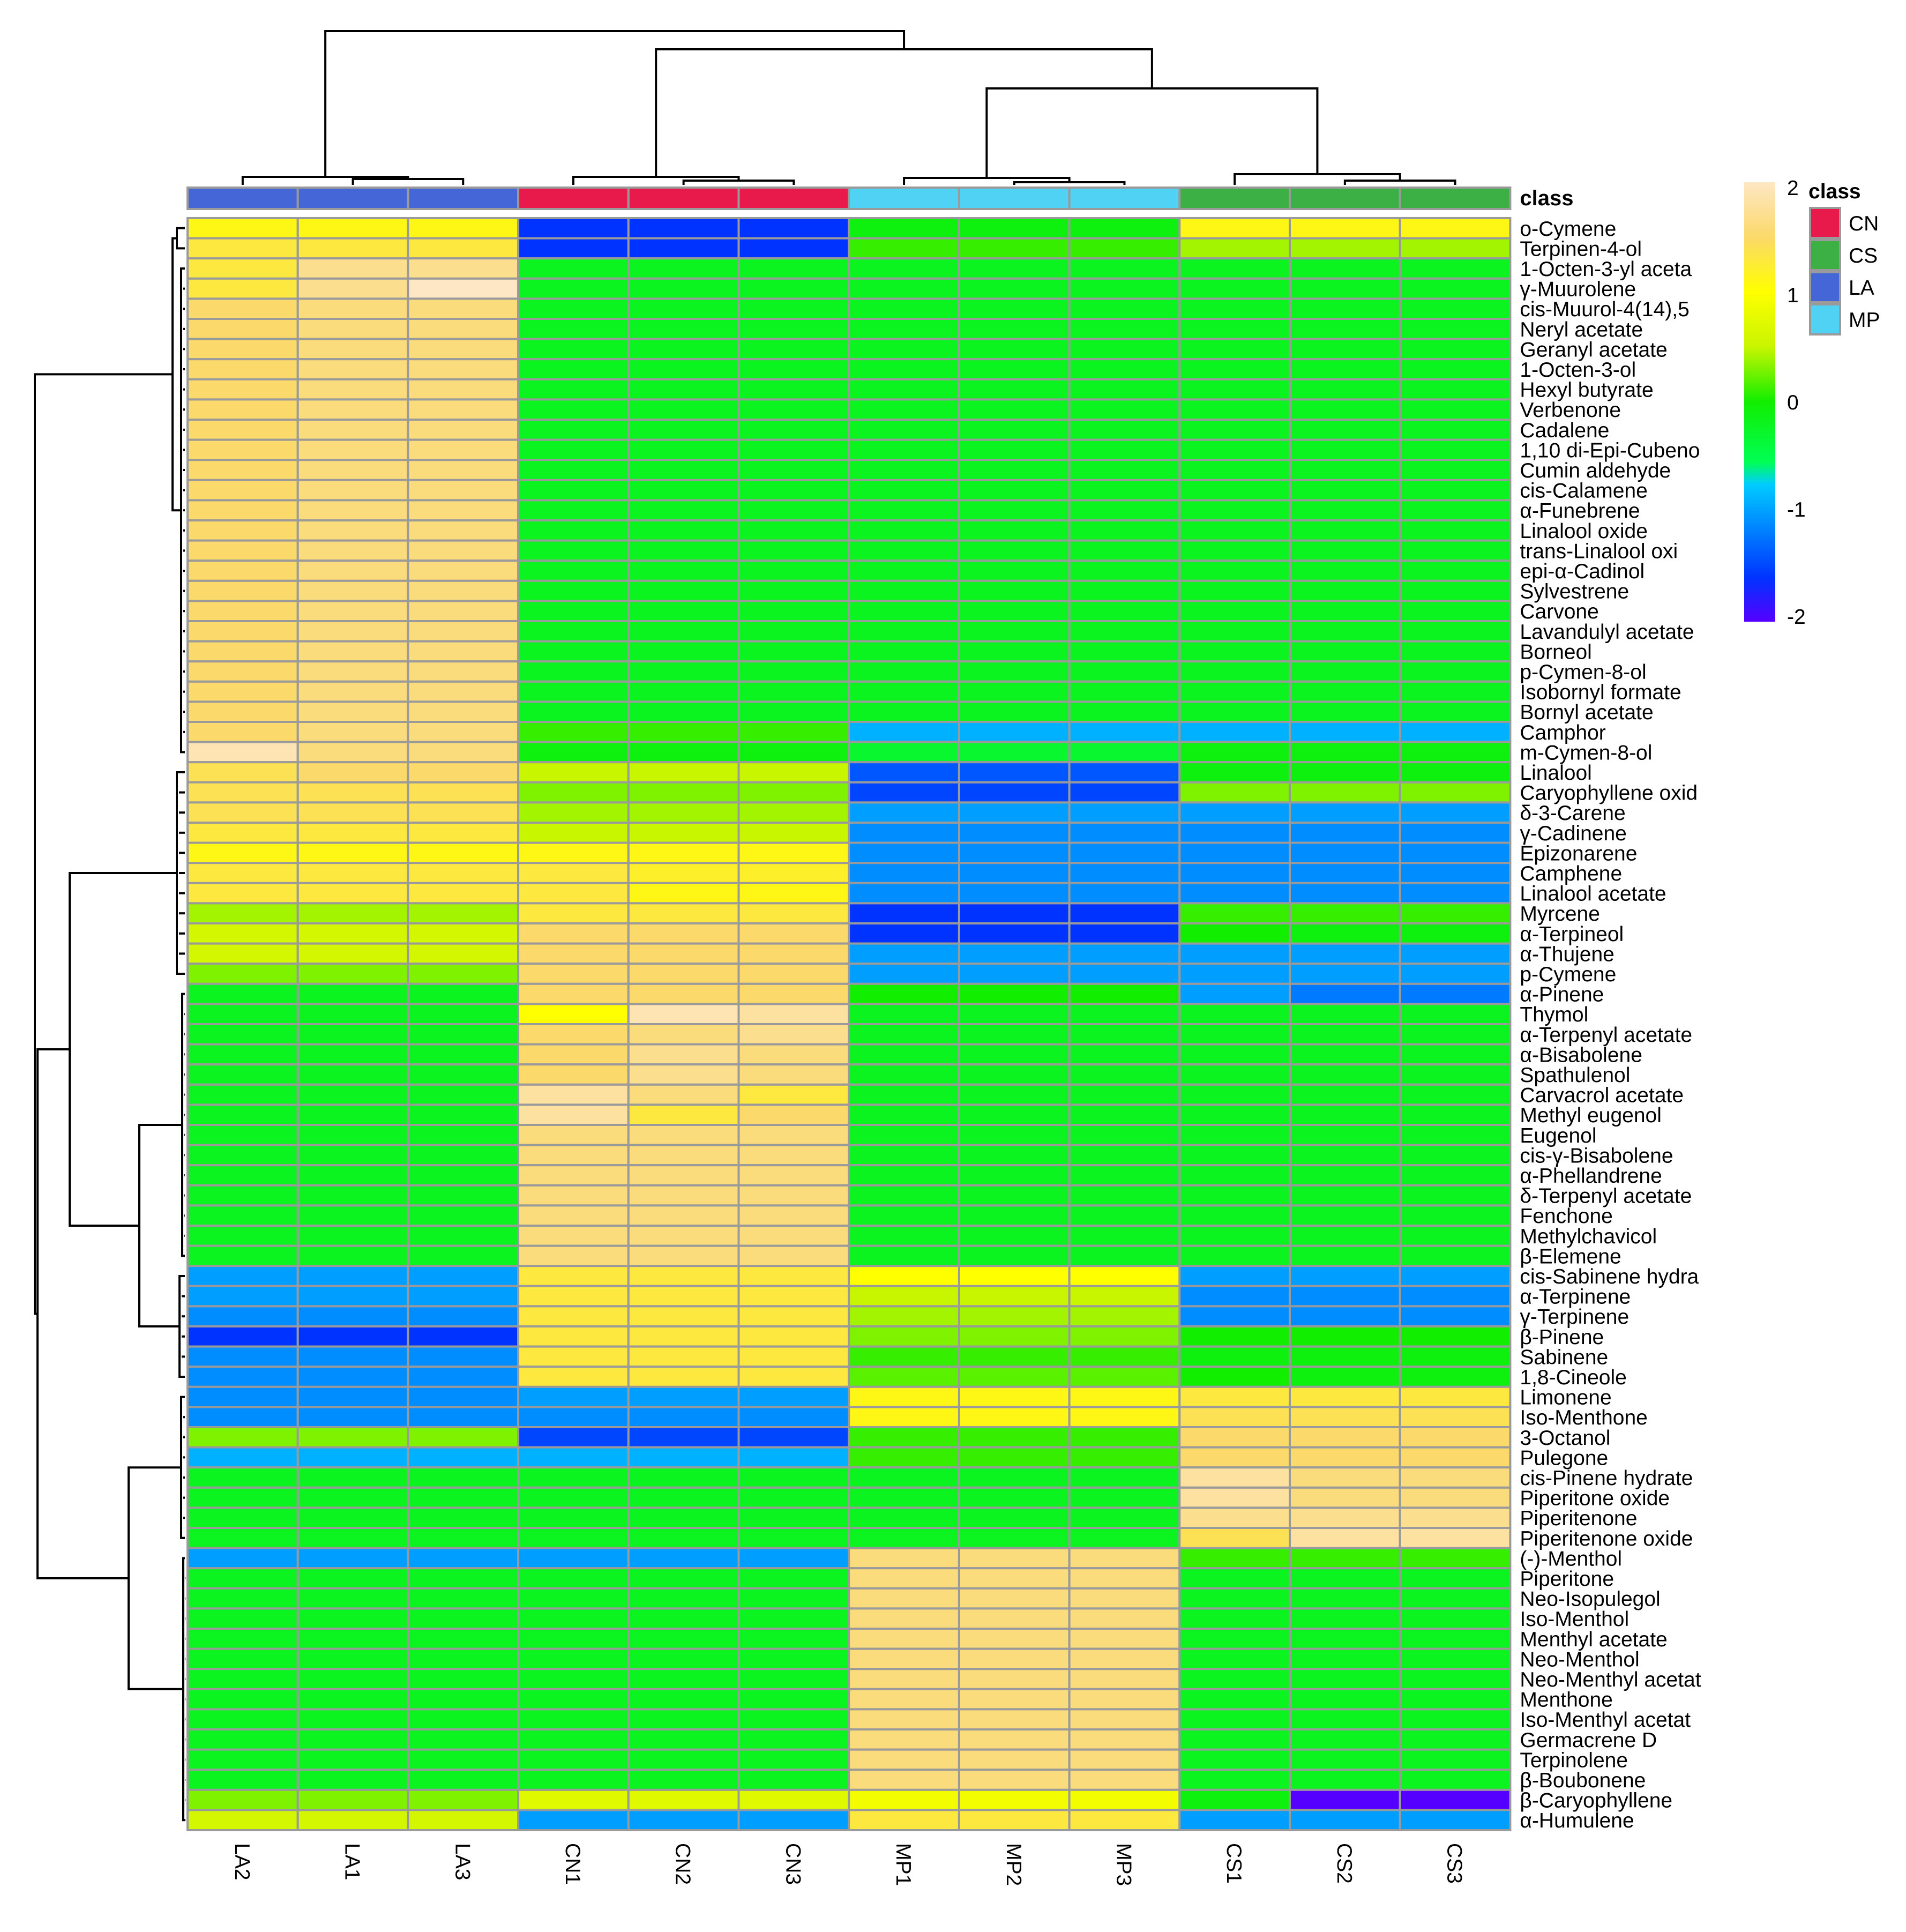  What do you see at coordinates (1864, 223) in the screenshot?
I see `class-legend-label: CN` at bounding box center [1864, 223].